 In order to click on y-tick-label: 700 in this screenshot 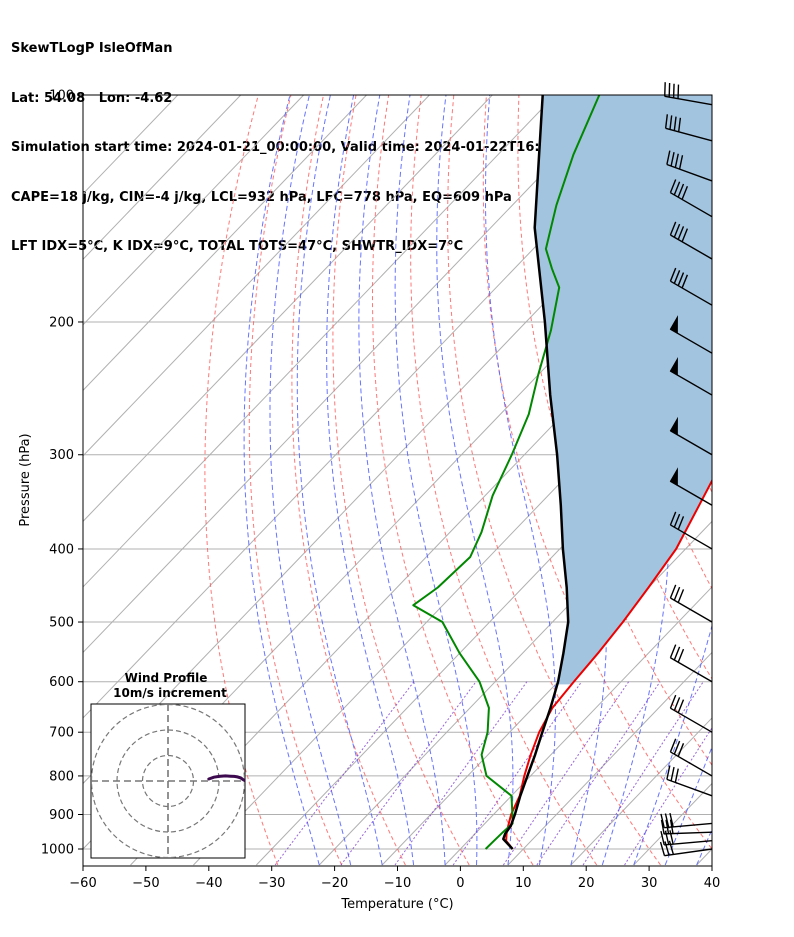, I will do `click(61, 733)`.